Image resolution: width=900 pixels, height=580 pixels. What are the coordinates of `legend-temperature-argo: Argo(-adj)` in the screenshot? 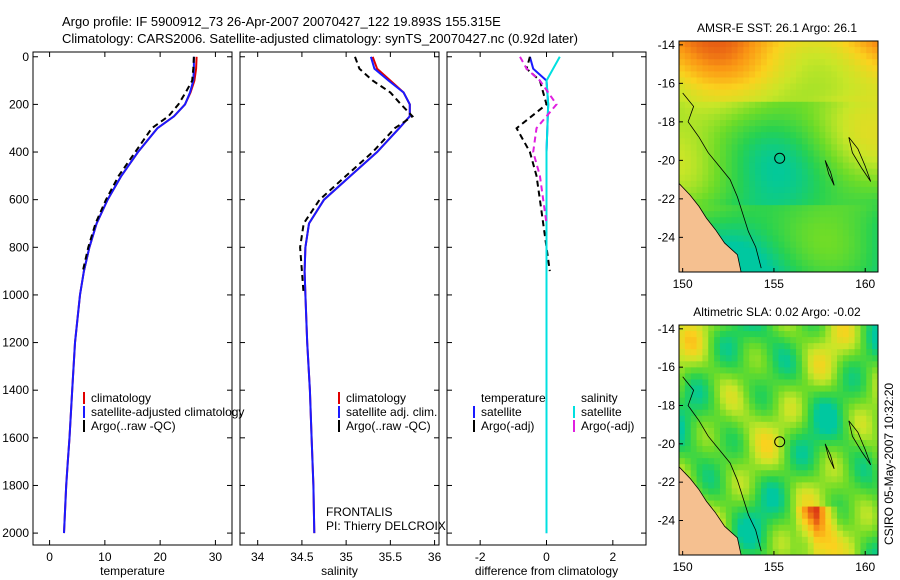 It's located at (507, 426).